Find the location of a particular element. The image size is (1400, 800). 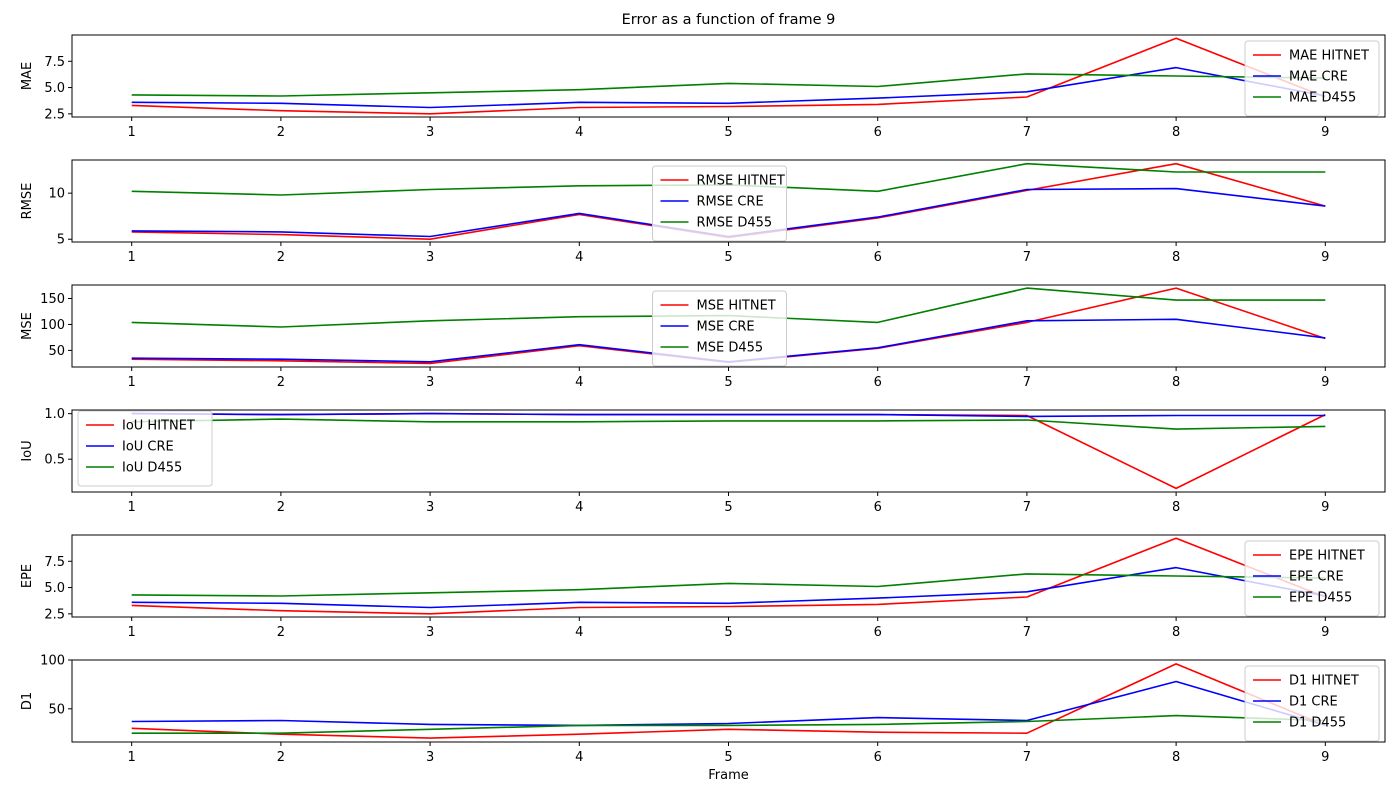

axes-frame-rmse is located at coordinates (728, 201).